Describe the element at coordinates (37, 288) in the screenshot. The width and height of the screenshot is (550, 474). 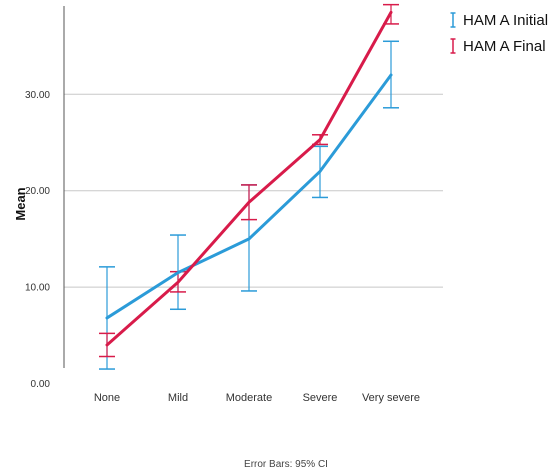
I see `y-tick-label: 10.00` at that location.